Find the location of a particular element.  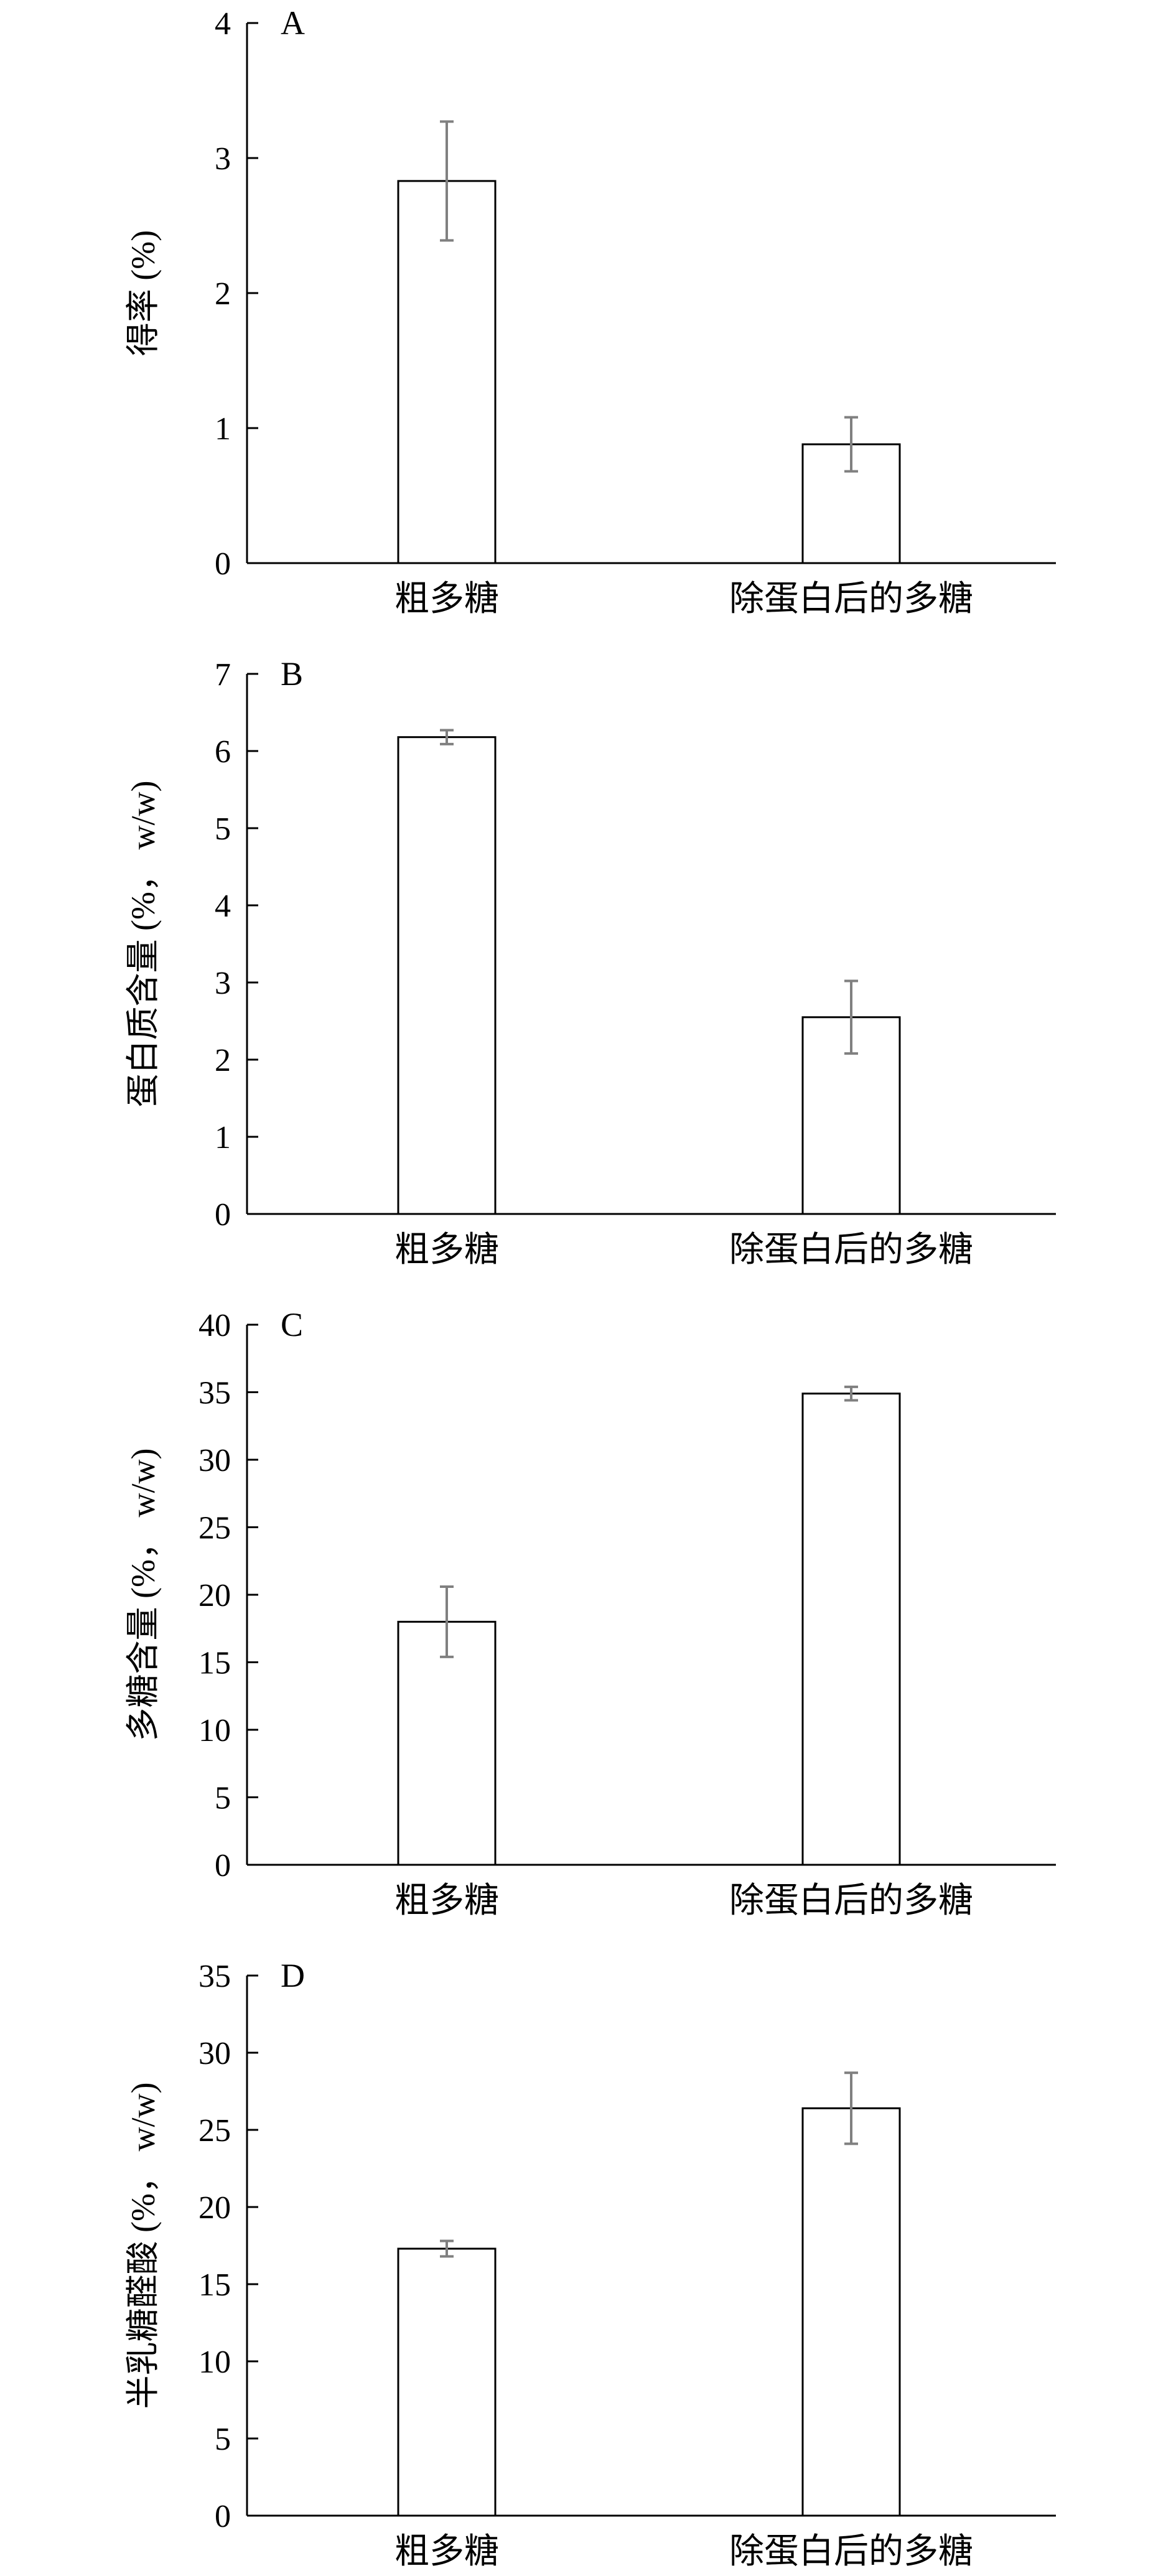

y-axis-title: 半乳糖醛酸 (%， w/w) is located at coordinates (143, 2246).